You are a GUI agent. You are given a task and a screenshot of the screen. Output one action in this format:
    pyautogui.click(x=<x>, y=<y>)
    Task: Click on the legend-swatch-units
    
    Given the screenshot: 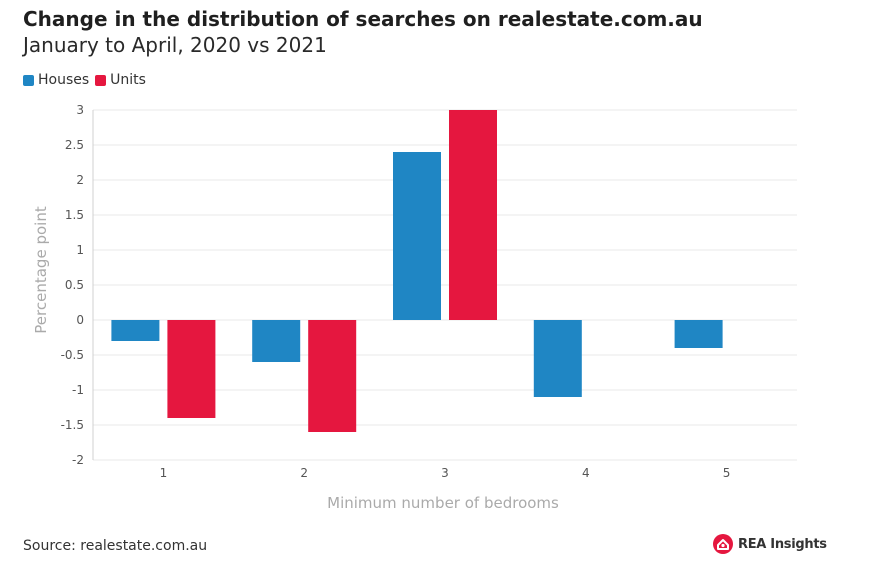 What is the action you would take?
    pyautogui.click(x=101, y=80)
    